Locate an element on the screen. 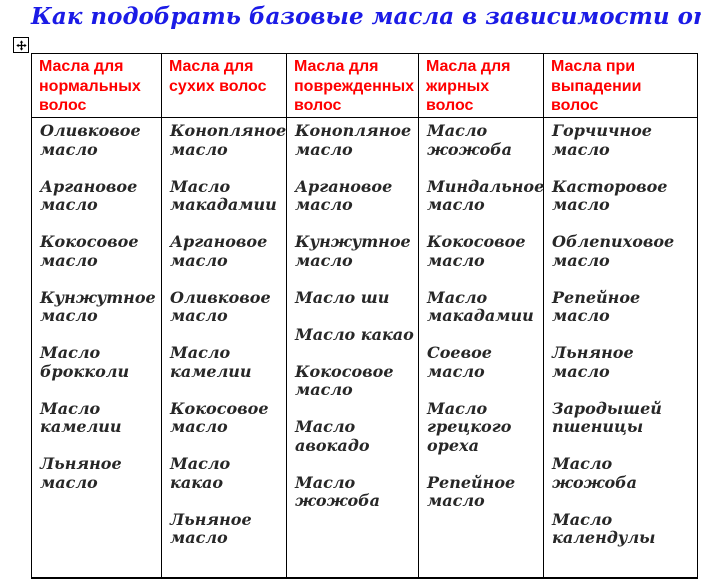 This screenshot has width=701, height=585. table-move-handle is located at coordinates (21, 45).